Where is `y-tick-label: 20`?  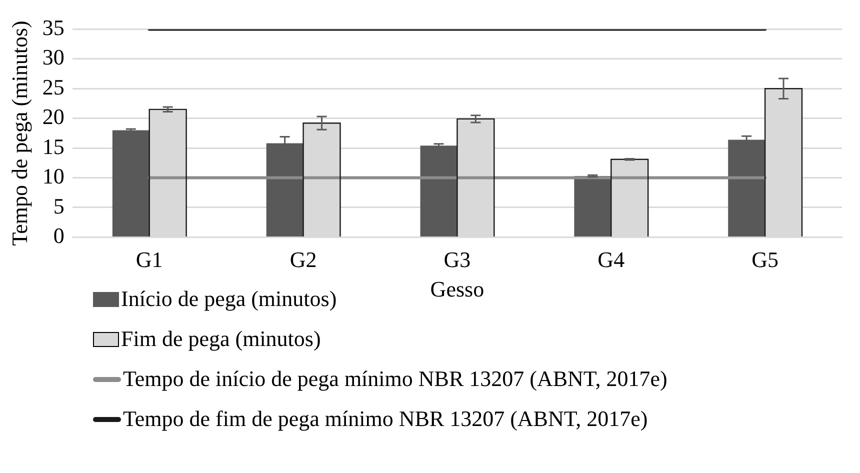
y-tick-label: 20 is located at coordinates (53, 117).